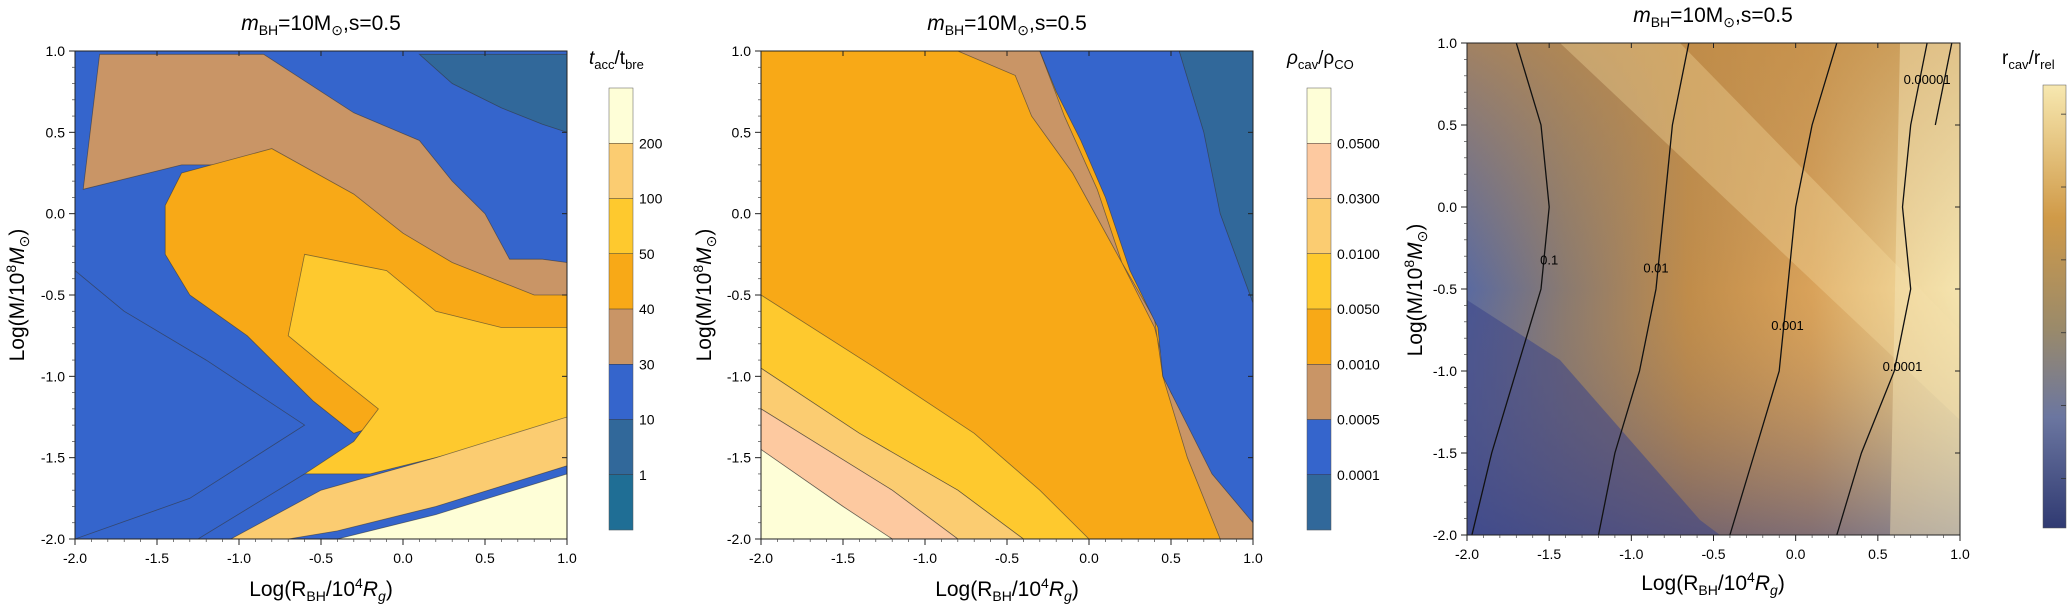 The height and width of the screenshot is (609, 2070). Describe the element at coordinates (190, 404) in the screenshot. I see `region-band-lowest-left` at that location.